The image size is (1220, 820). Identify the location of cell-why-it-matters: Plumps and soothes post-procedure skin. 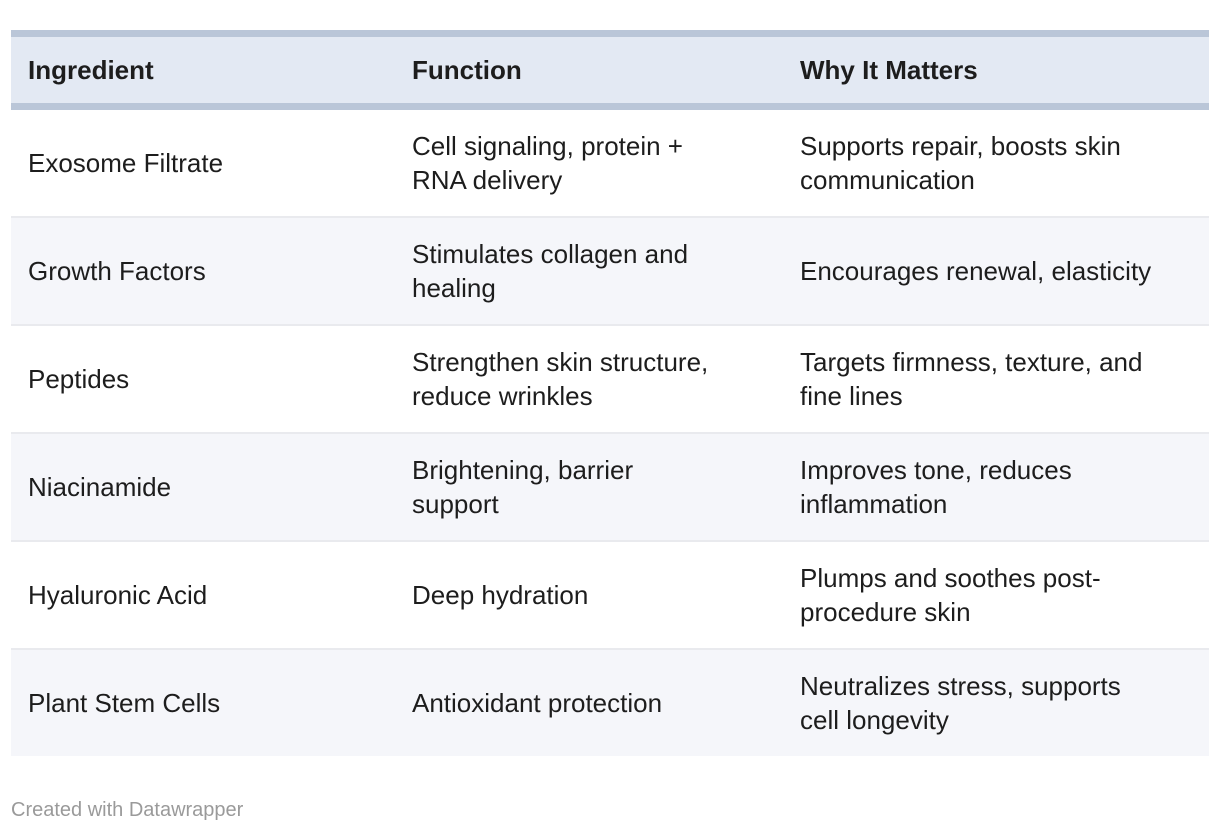
(996, 594).